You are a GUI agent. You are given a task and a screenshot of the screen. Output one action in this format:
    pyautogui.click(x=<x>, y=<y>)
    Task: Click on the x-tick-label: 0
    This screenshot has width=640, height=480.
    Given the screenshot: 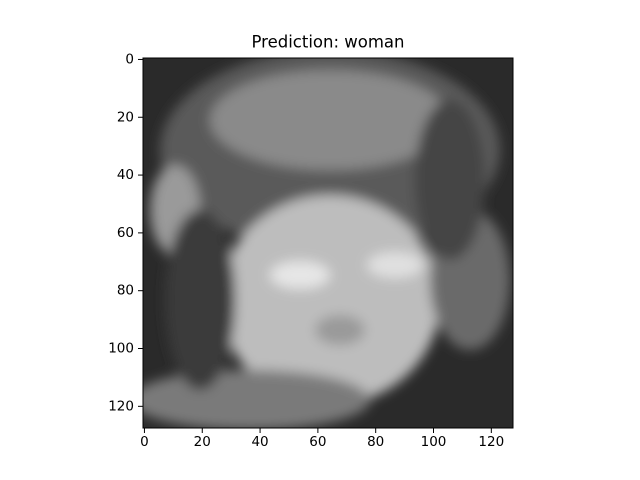 What is the action you would take?
    pyautogui.click(x=144, y=442)
    